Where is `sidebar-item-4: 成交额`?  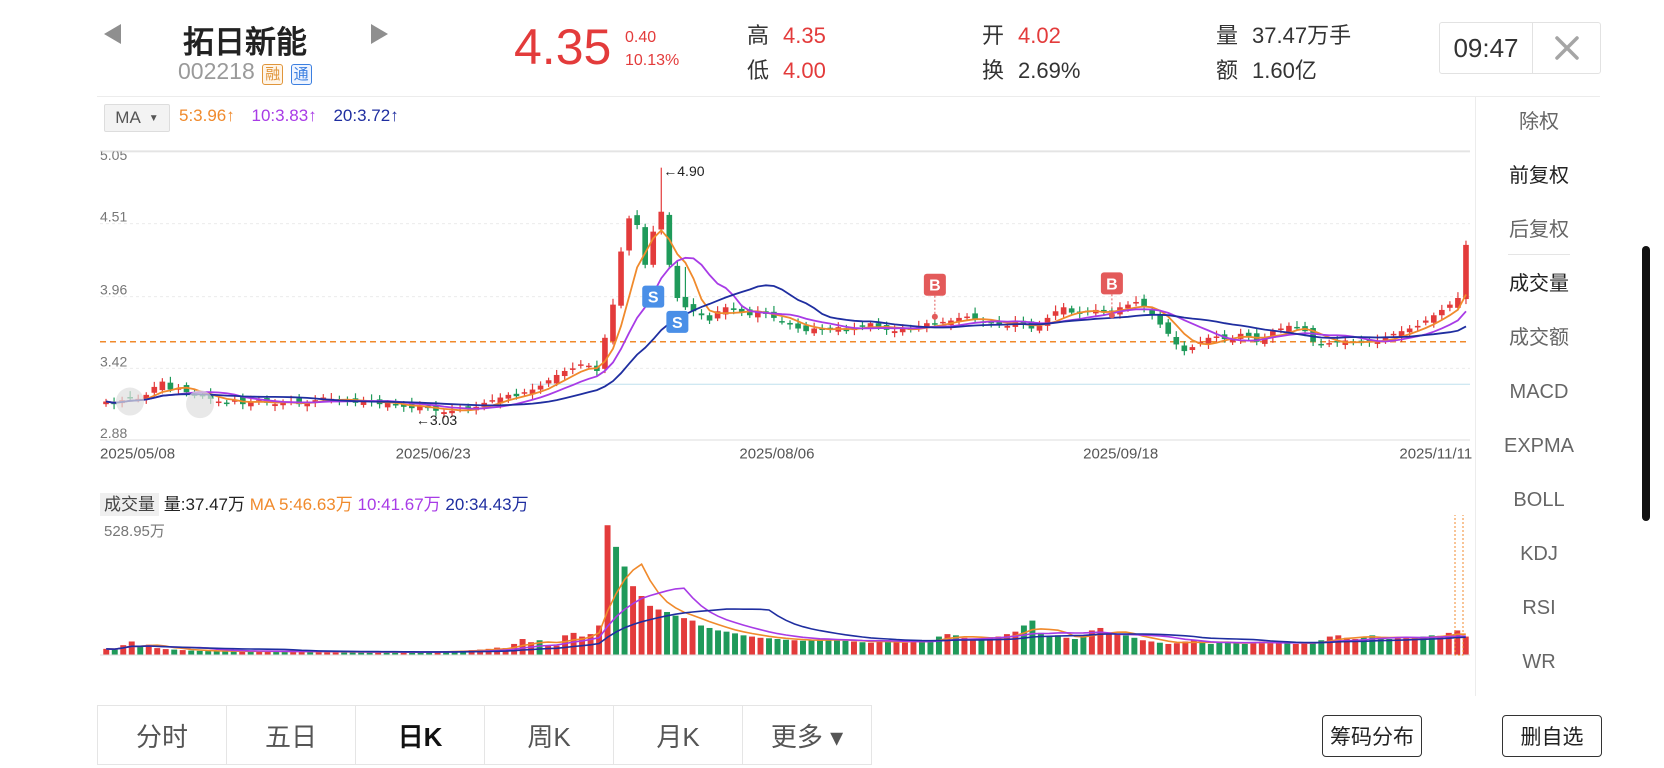
sidebar-item-4: 成交额 is located at coordinates (1539, 338).